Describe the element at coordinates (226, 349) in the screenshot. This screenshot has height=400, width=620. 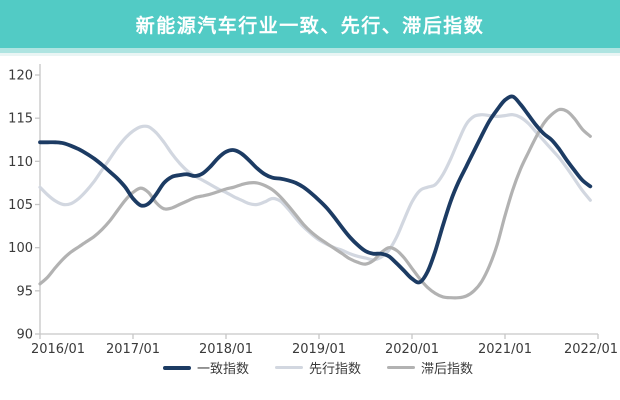
I see `x-axis-label: 2018/01` at that location.